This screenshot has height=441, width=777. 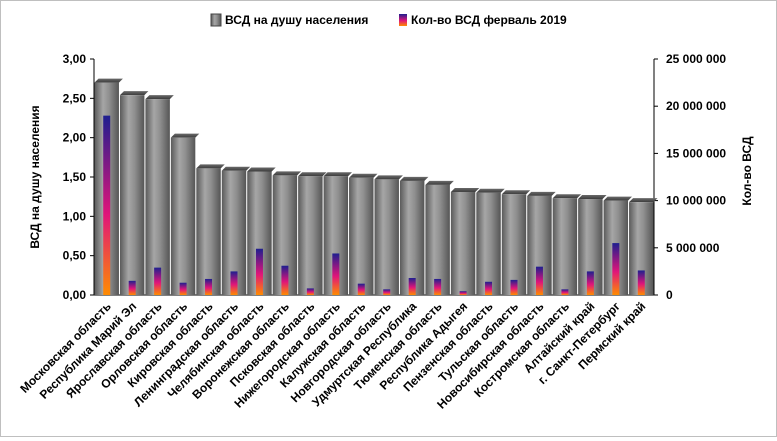 I want to click on y-tick-label: 3,00, so click(x=75, y=59).